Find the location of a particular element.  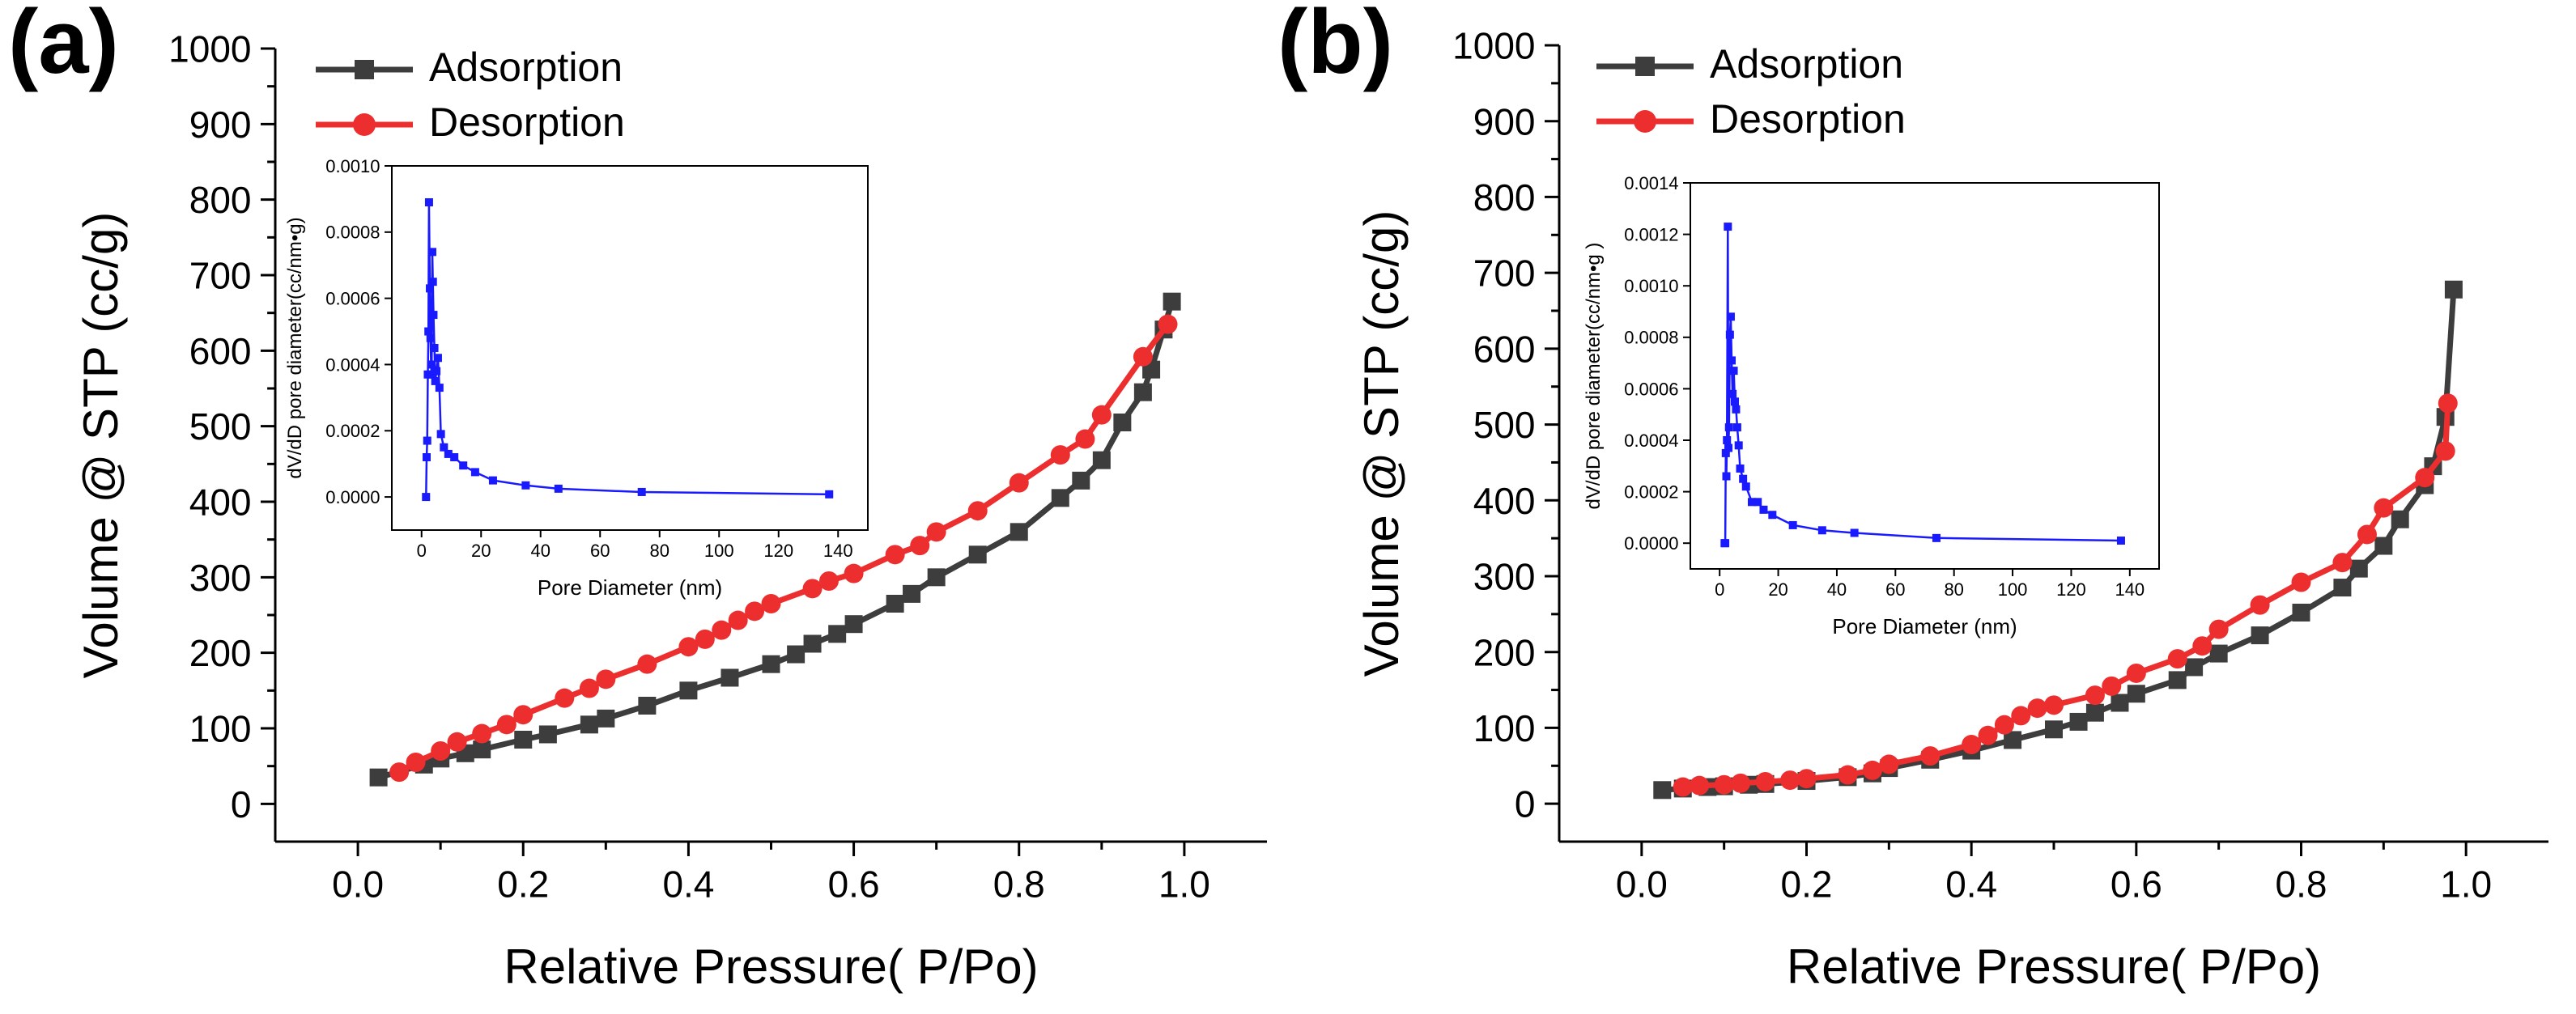

panel-b-inset-ytick-label: 0.0012 is located at coordinates (1651, 235).